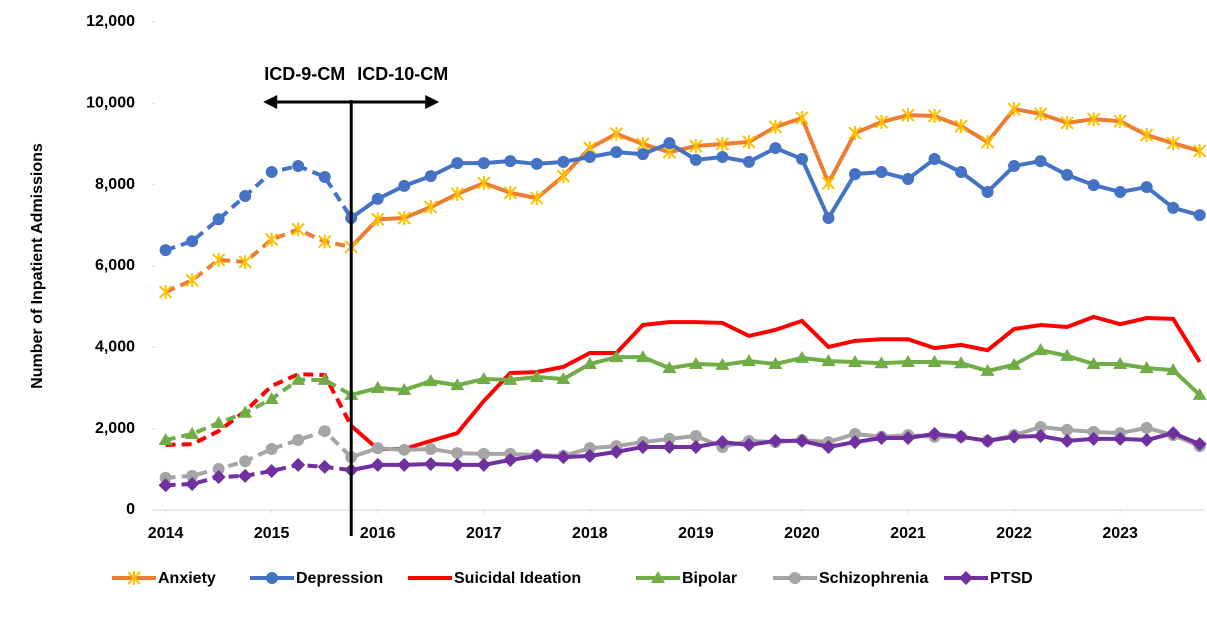 The height and width of the screenshot is (618, 1207). What do you see at coordinates (1014, 533) in the screenshot?
I see `x-tick-label: 2022` at bounding box center [1014, 533].